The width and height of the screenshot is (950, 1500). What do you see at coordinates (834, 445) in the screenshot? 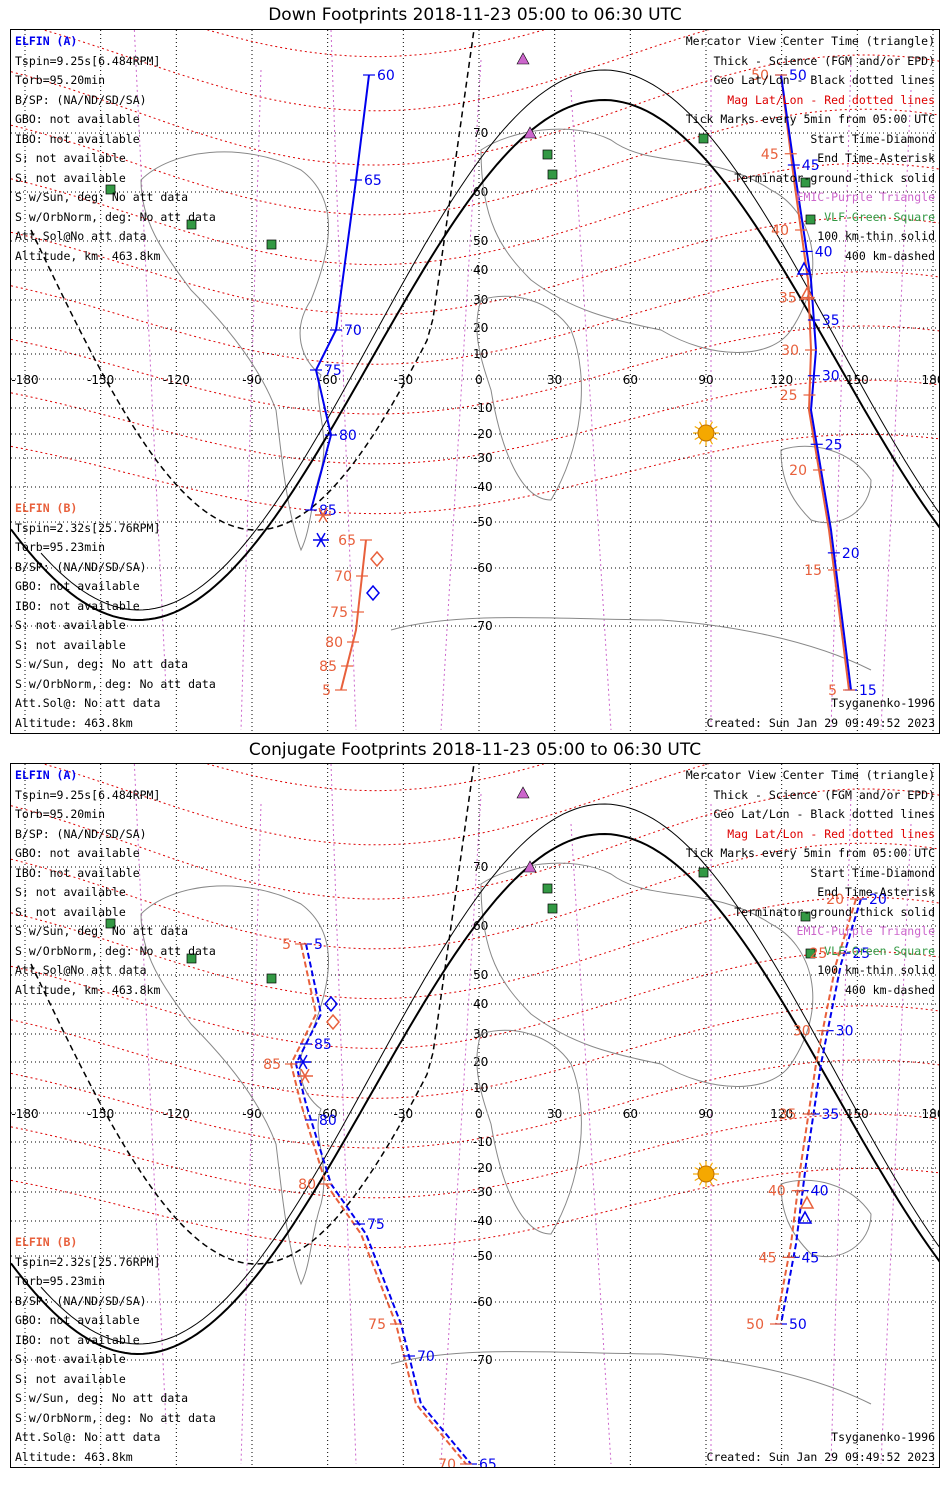
I see `track-tick-label: 25` at bounding box center [834, 445].